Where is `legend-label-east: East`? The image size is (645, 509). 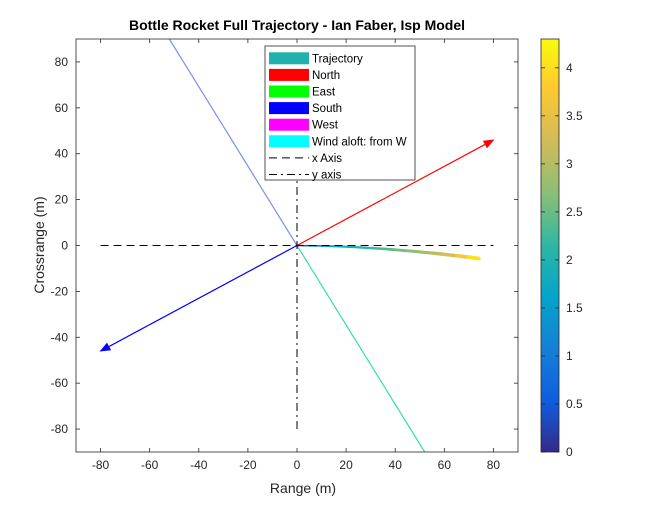 legend-label-east: East is located at coordinates (324, 93).